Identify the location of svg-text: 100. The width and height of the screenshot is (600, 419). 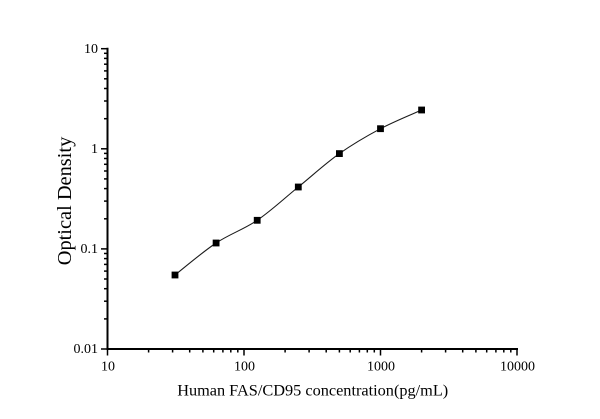
(244, 367).